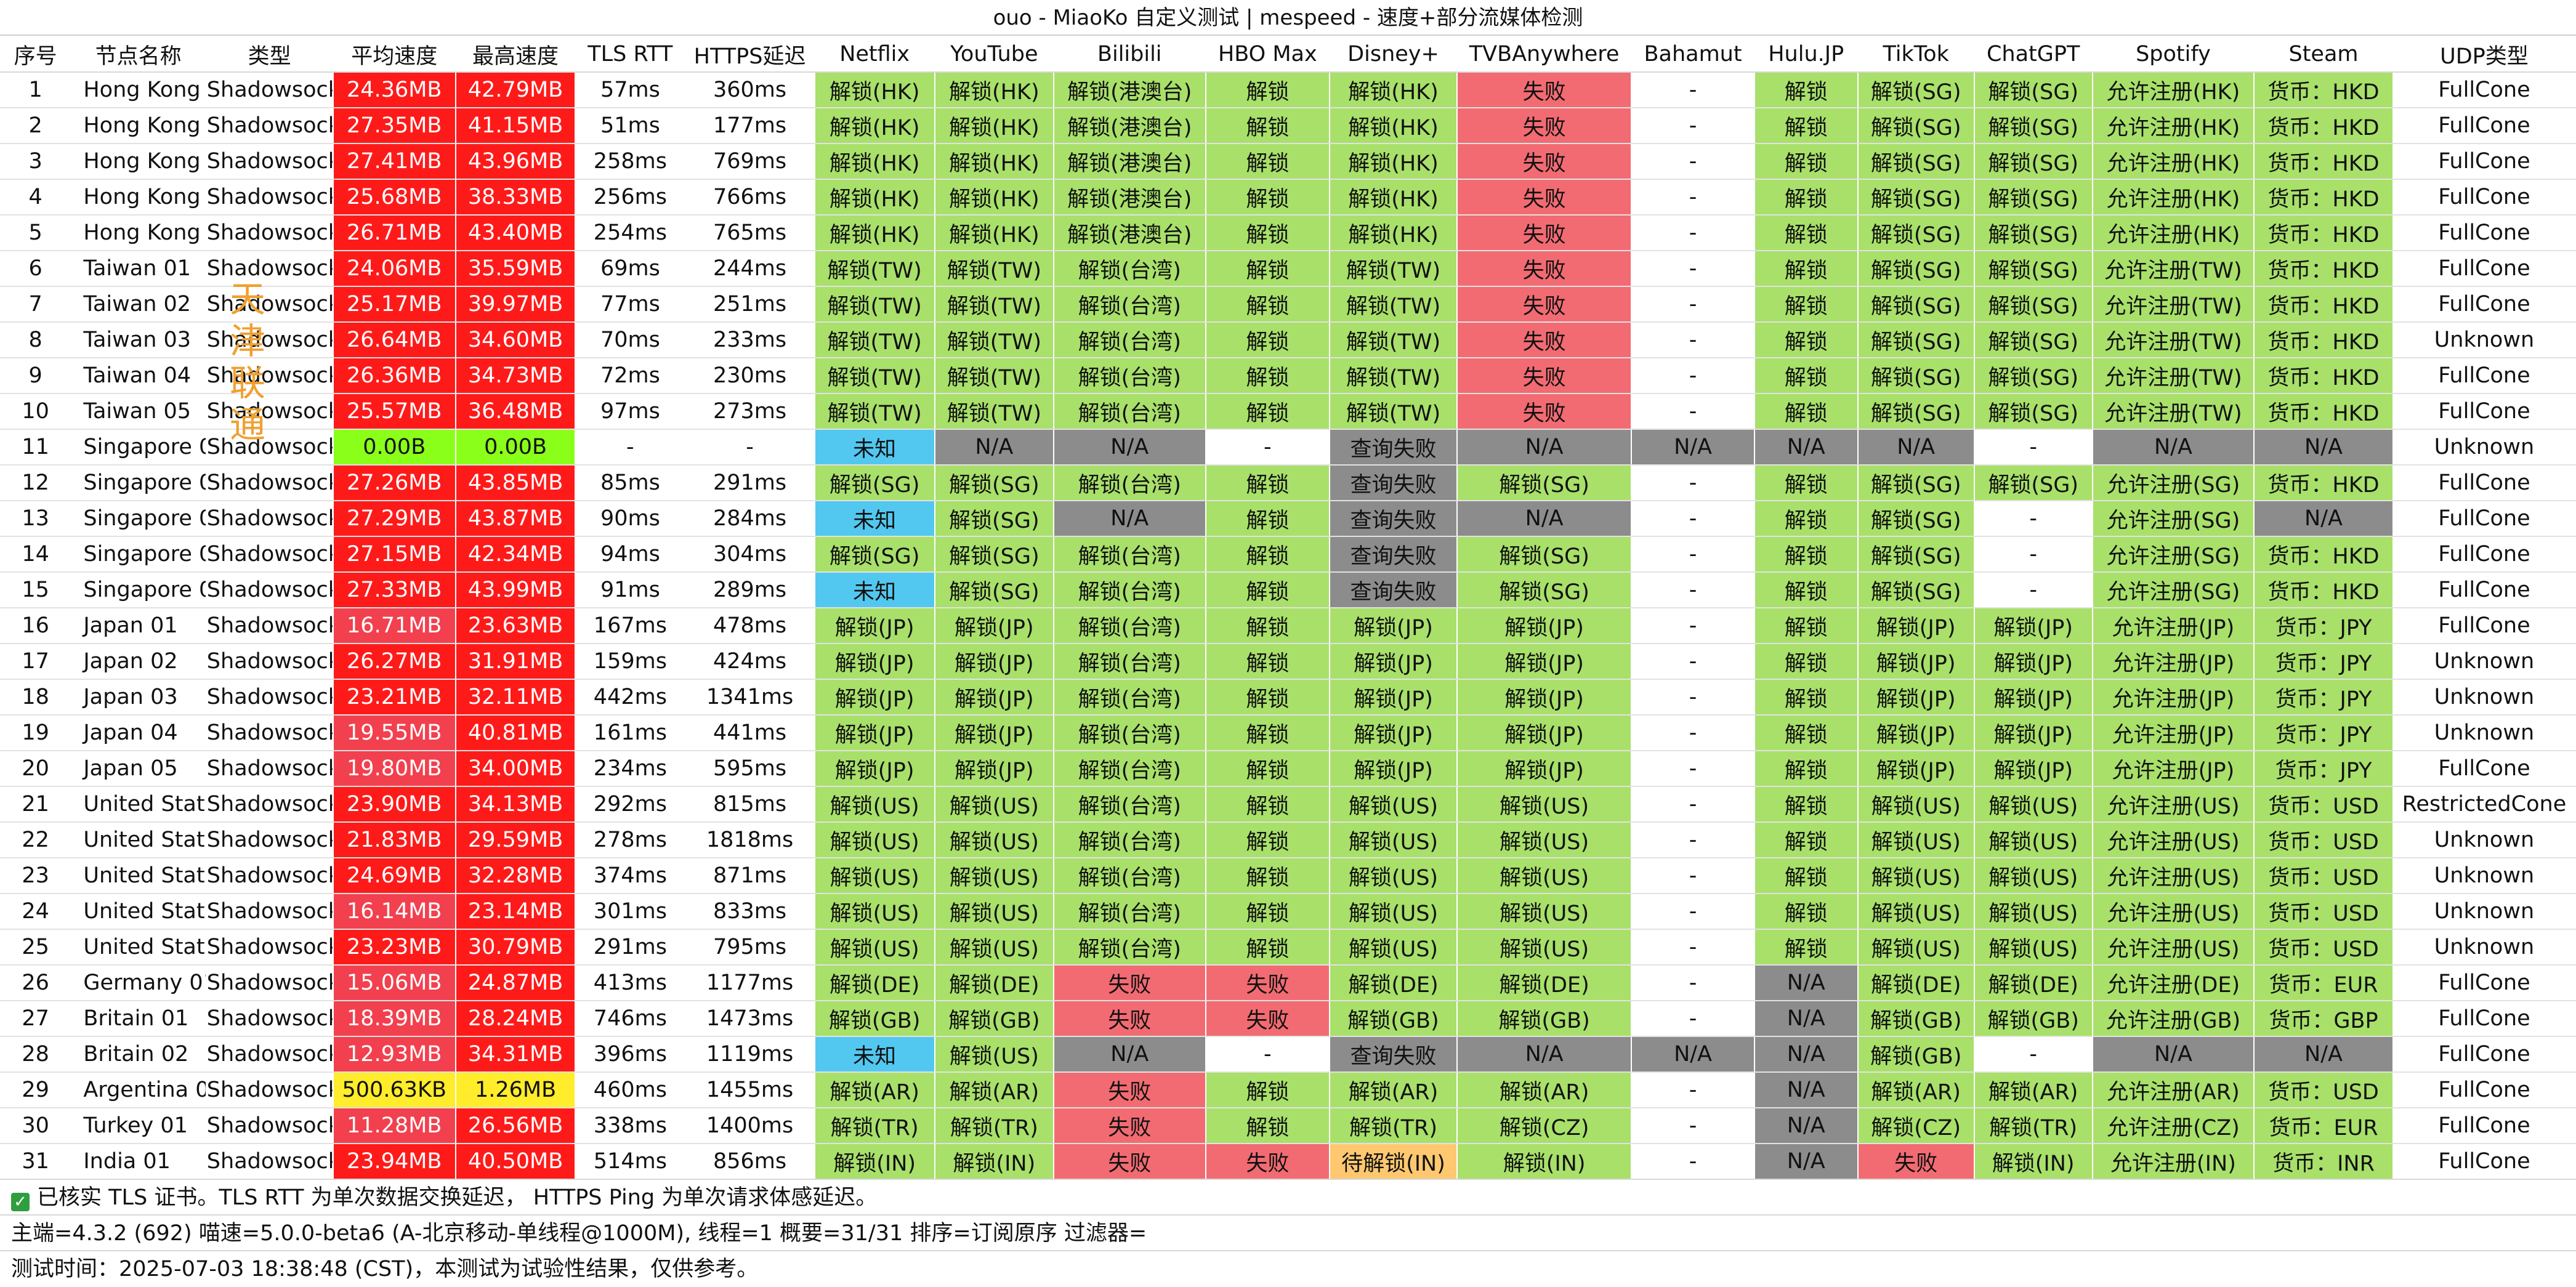 This screenshot has width=2576, height=1287. What do you see at coordinates (994, 232) in the screenshot?
I see `cell-youtube: 解锁(HK)` at bounding box center [994, 232].